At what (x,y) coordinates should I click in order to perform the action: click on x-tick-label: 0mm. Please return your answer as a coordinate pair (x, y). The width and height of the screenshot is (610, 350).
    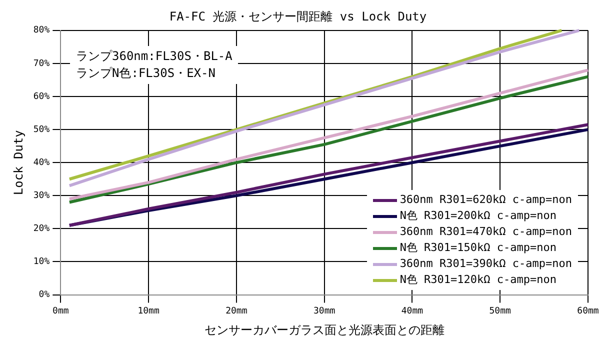
    Looking at the image, I should click on (60, 311).